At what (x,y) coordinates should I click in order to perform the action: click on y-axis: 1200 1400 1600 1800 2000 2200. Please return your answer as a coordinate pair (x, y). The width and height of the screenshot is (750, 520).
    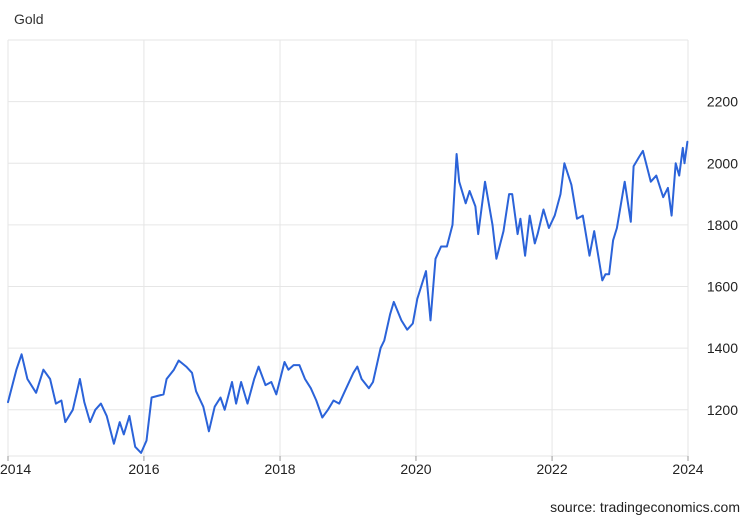
    Looking at the image, I should click on (722, 256).